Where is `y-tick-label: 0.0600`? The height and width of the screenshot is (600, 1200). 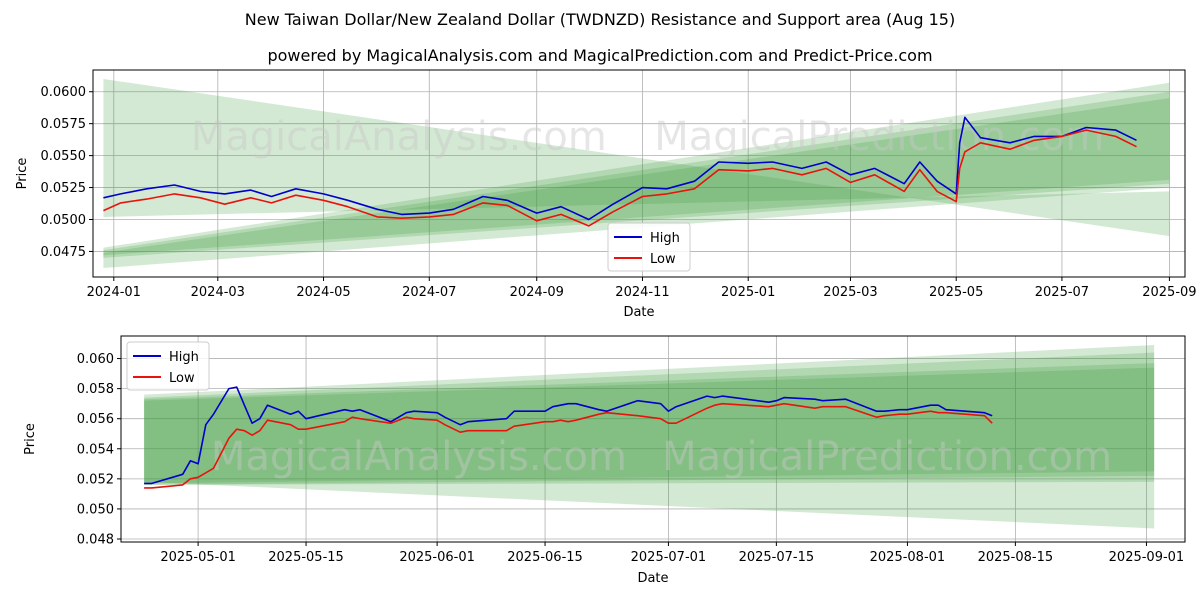 y-tick-label: 0.0600 is located at coordinates (64, 92).